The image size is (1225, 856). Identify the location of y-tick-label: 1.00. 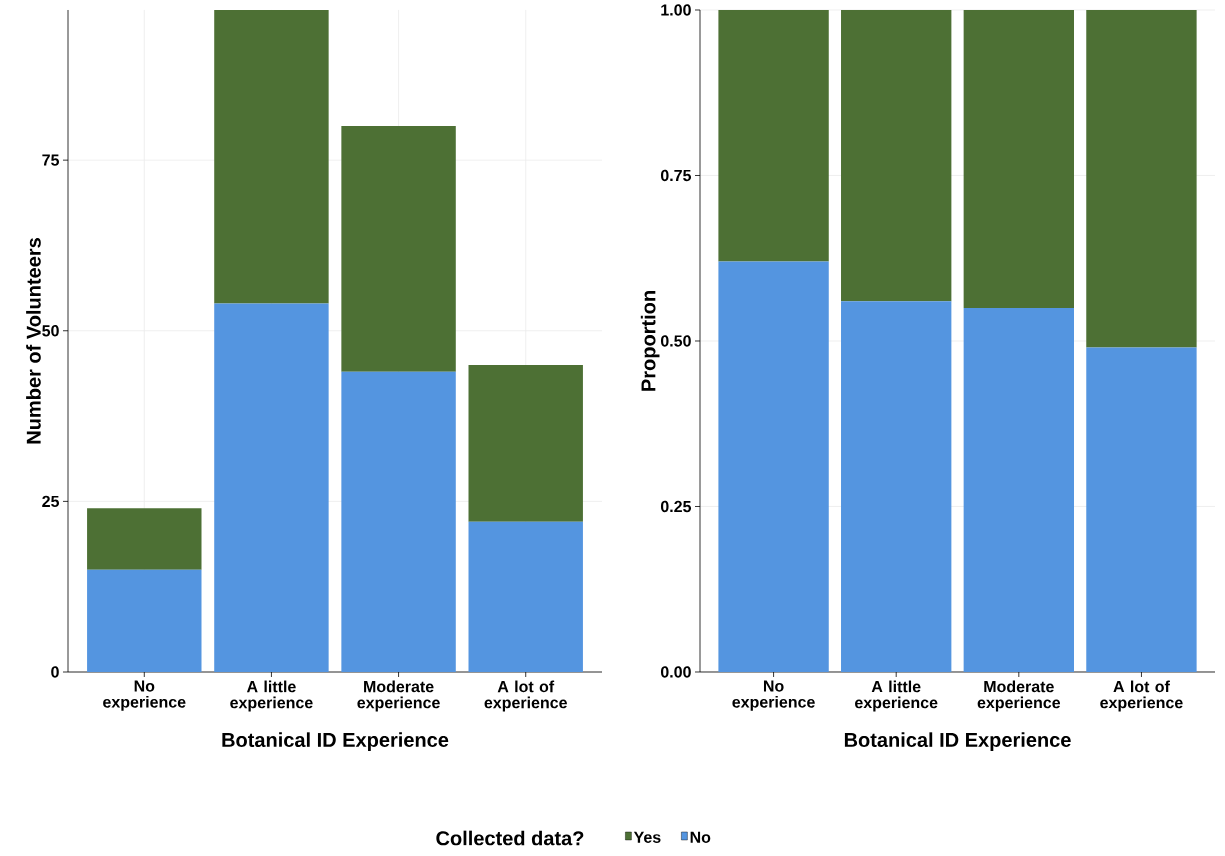
(676, 10).